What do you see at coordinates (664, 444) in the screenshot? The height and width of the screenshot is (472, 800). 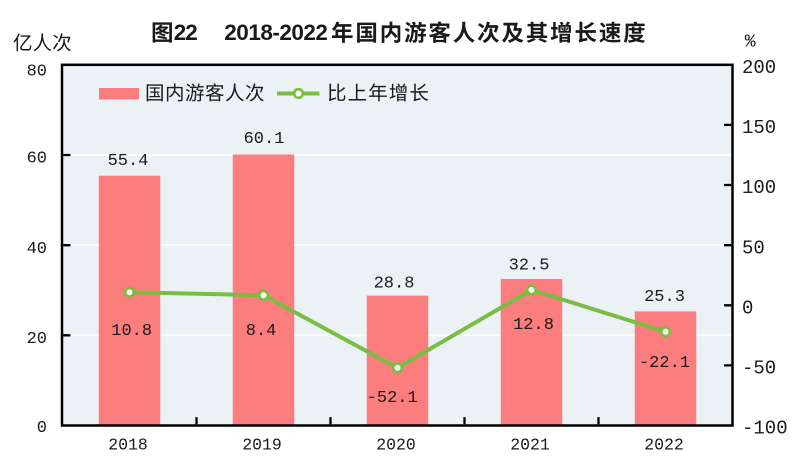 I see `svg-text: 2022` at bounding box center [664, 444].